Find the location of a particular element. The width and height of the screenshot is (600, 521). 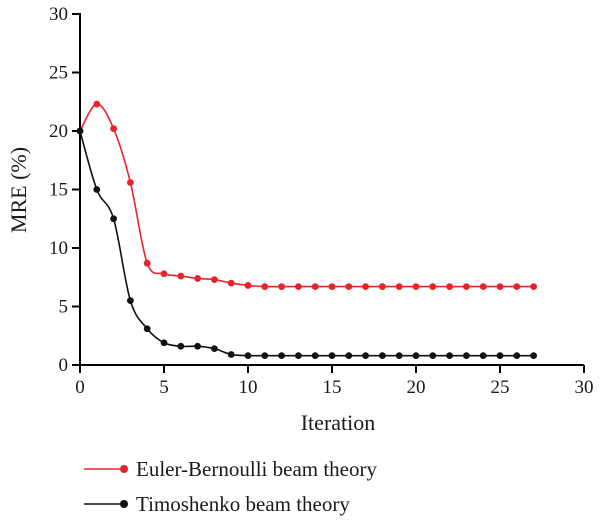

y-tick-label: 25 is located at coordinates (58, 73).